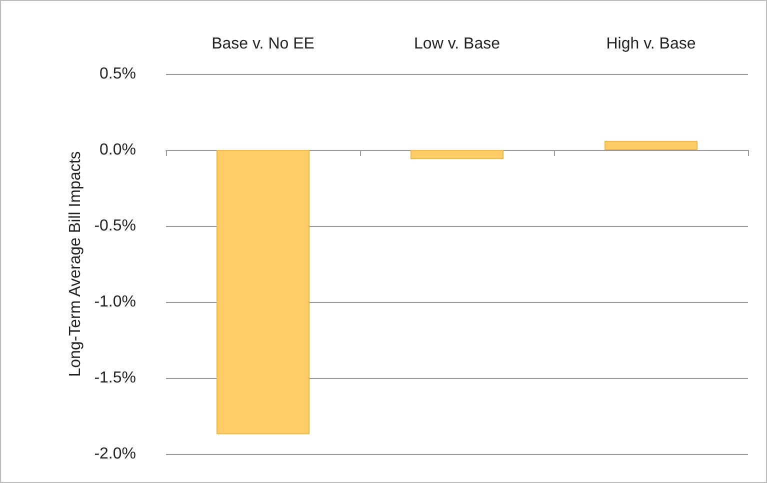 The width and height of the screenshot is (767, 483). Describe the element at coordinates (115, 226) in the screenshot. I see `y-tick-label: -0.5%` at that location.